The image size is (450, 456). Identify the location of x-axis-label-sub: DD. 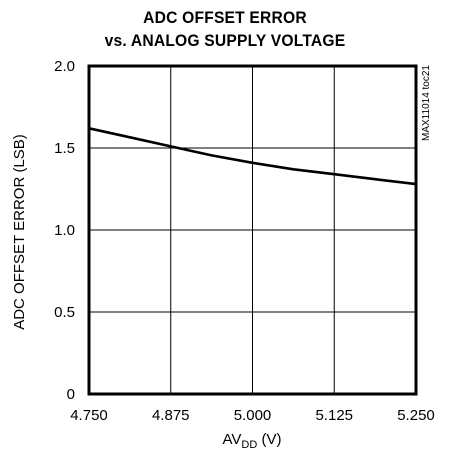
(249, 445).